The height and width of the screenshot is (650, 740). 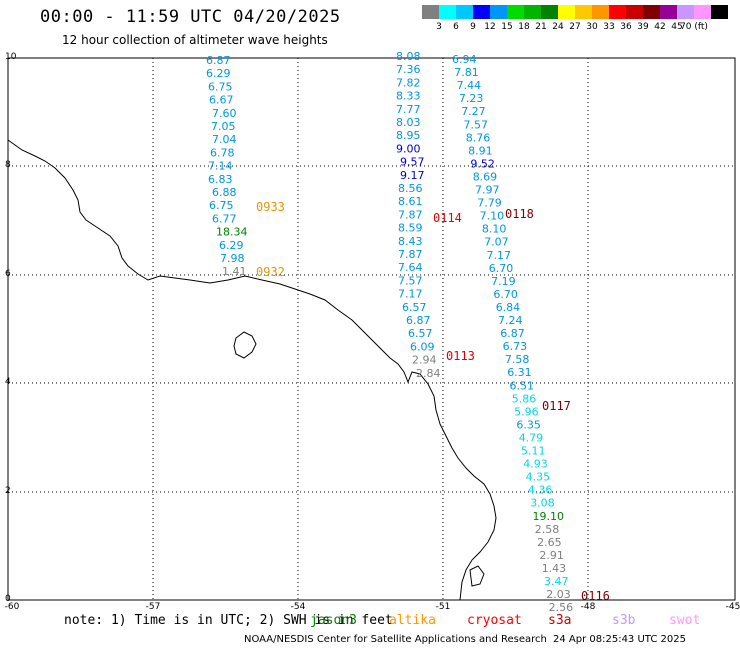 What do you see at coordinates (515, 346) in the screenshot?
I see `wave-height-value: 6.73` at bounding box center [515, 346].